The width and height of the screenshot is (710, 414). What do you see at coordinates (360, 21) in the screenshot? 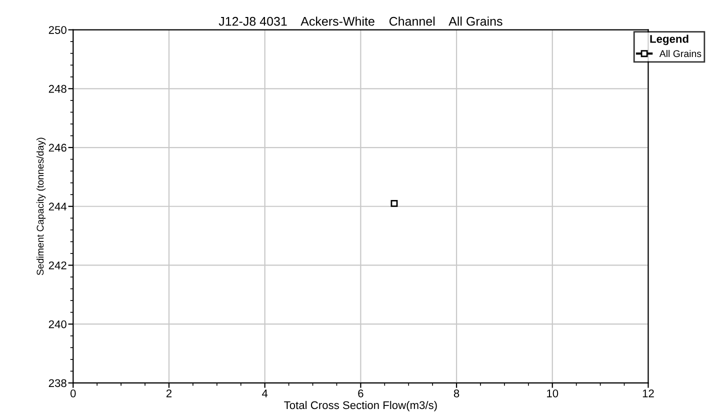
I see `chart-title: J12-J8 4031 Ackers-White Channel All Grains` at bounding box center [360, 21].